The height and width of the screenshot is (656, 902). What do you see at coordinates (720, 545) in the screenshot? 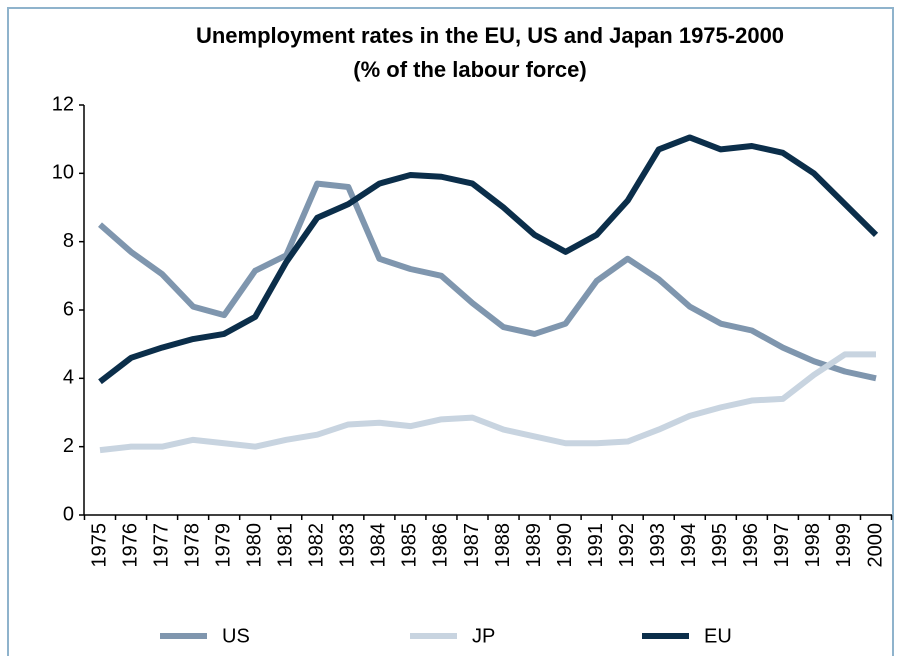
I see `x-tick-label: 1995` at bounding box center [720, 545].